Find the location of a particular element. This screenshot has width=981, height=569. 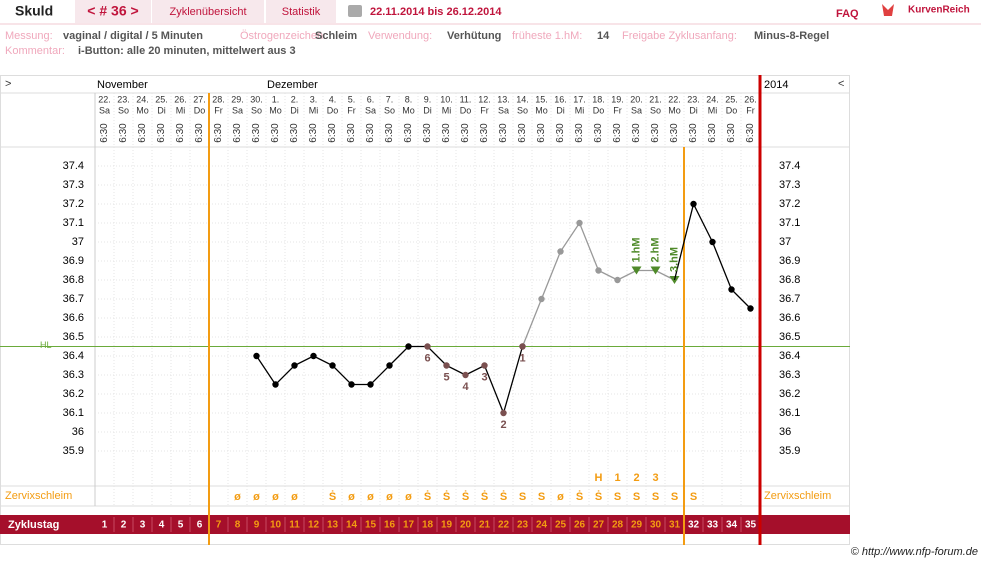

day-label: 3. is located at coordinates (314, 99).